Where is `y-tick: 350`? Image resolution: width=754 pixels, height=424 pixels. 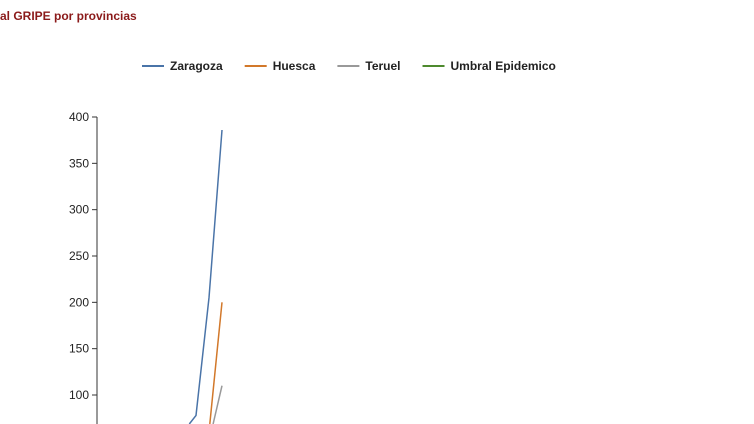 y-tick: 350 is located at coordinates (83, 163).